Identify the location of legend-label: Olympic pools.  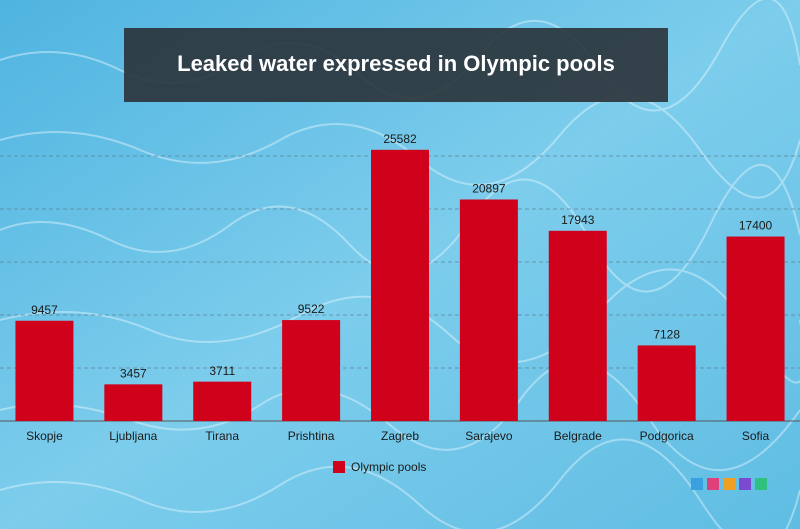
(388, 467).